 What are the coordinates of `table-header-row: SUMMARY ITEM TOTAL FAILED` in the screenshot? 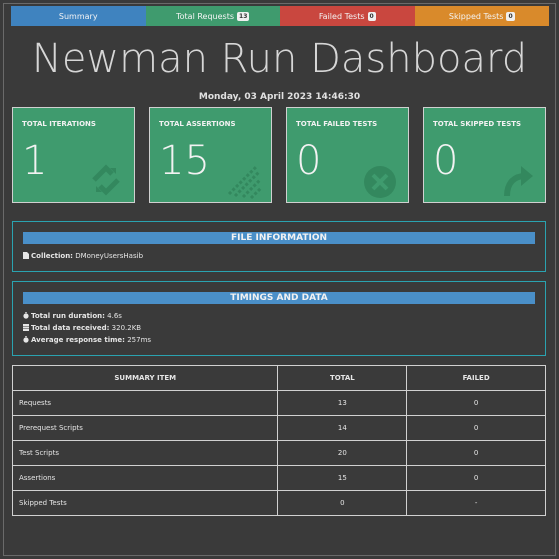 It's located at (278, 378).